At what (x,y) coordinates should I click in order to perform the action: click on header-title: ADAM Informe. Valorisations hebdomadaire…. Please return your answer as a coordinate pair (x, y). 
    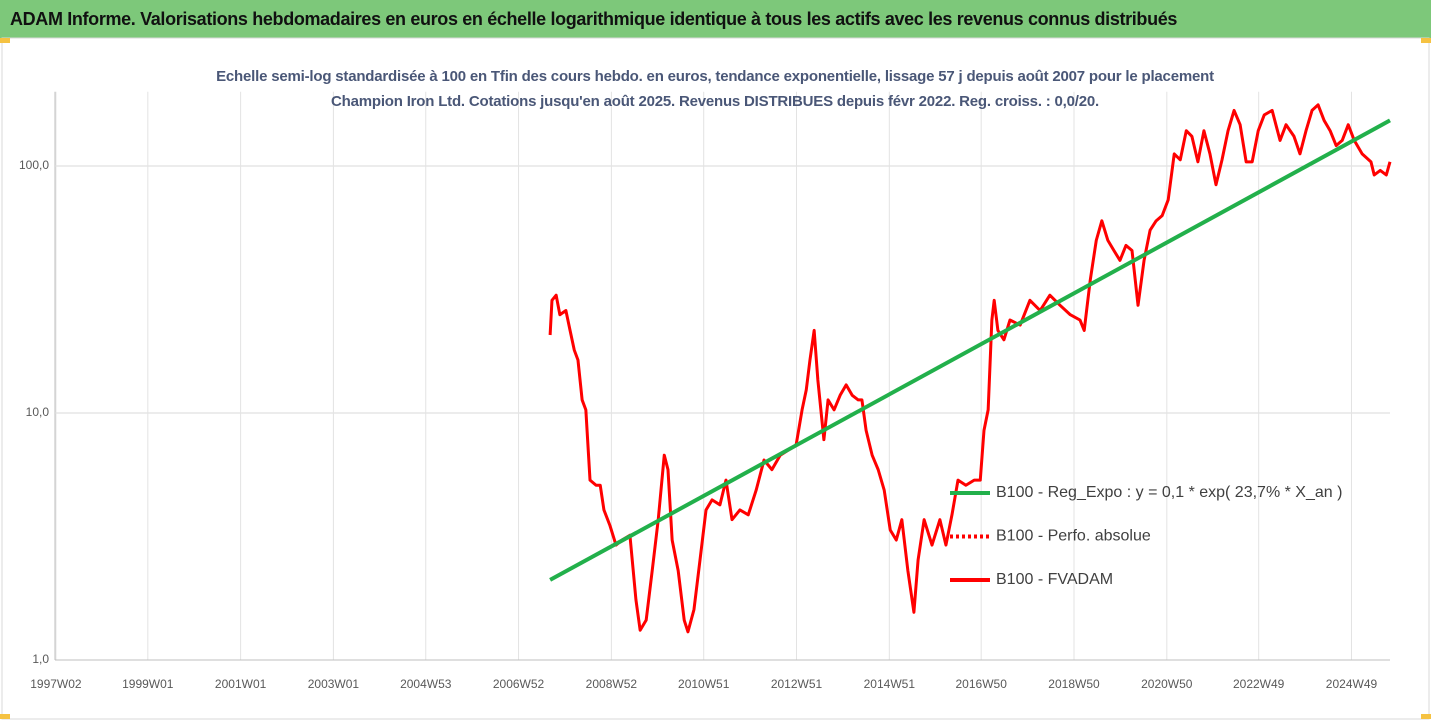
    Looking at the image, I should click on (594, 19).